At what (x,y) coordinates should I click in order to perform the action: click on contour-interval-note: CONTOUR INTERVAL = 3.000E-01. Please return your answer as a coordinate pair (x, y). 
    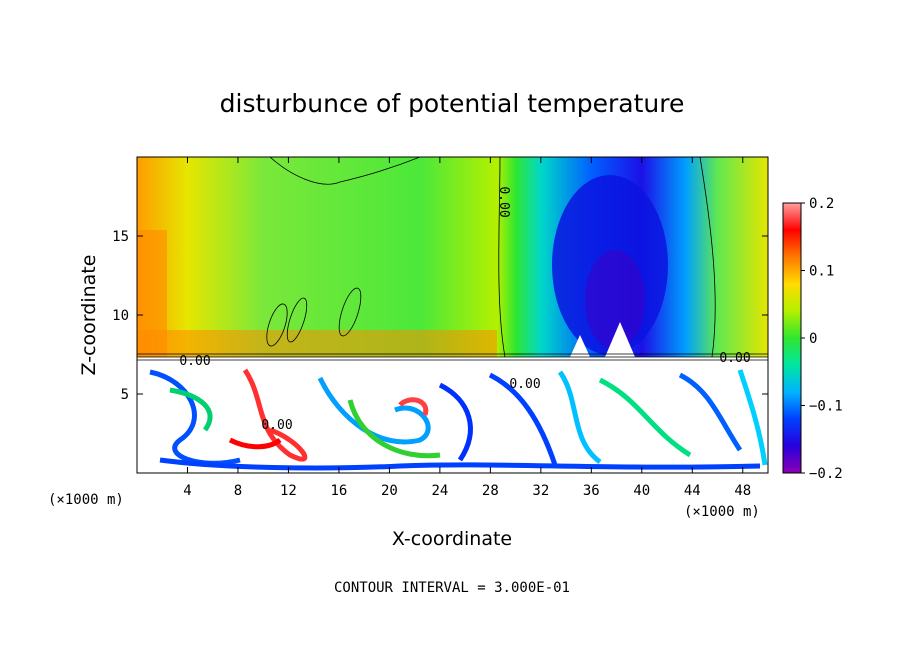
    Looking at the image, I should click on (452, 588).